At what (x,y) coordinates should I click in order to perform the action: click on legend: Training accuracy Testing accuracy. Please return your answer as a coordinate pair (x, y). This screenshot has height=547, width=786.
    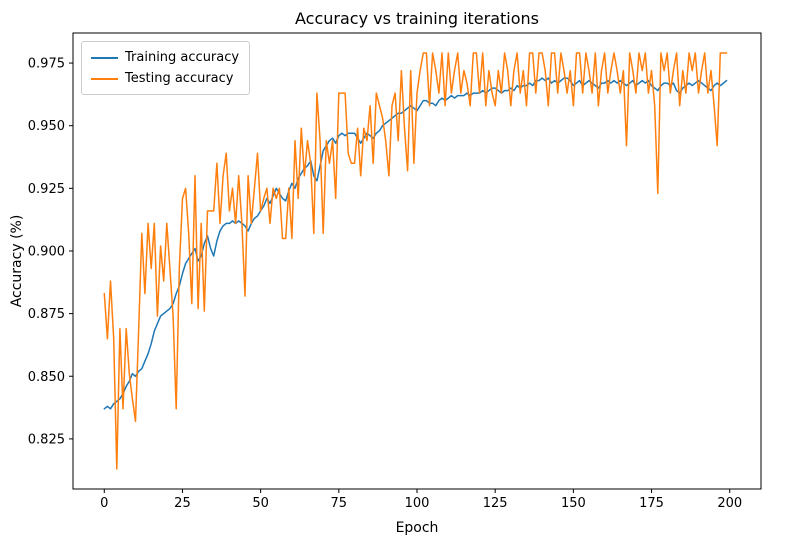
    Looking at the image, I should click on (166, 68).